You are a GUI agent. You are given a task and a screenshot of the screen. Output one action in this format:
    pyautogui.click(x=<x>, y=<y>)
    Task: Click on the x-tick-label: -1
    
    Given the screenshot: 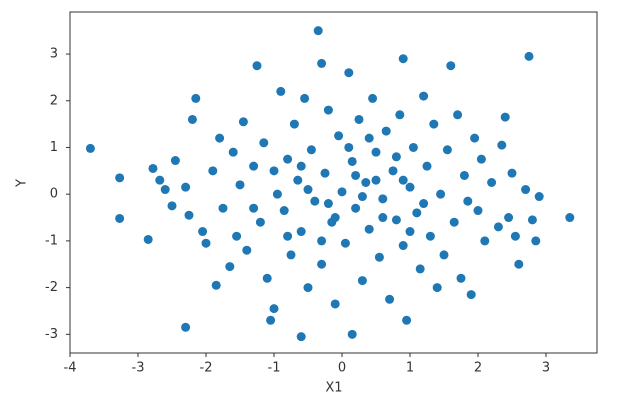 What is the action you would take?
    pyautogui.click(x=274, y=368)
    